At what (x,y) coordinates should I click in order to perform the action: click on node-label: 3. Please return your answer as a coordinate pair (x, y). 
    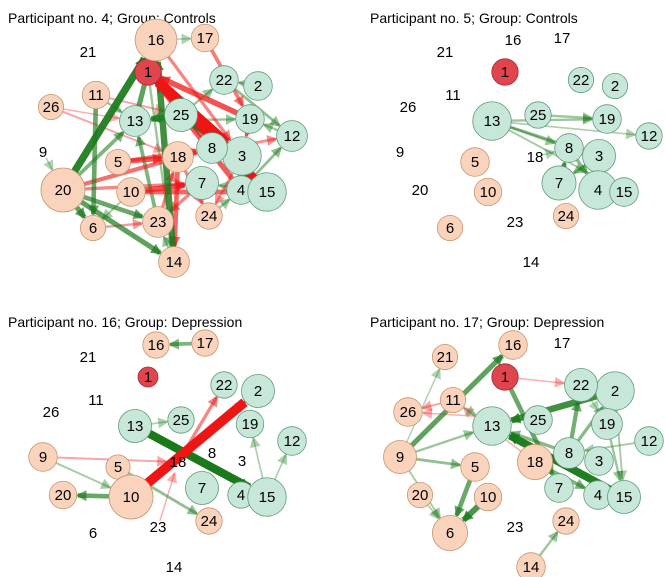
    Looking at the image, I should click on (599, 156).